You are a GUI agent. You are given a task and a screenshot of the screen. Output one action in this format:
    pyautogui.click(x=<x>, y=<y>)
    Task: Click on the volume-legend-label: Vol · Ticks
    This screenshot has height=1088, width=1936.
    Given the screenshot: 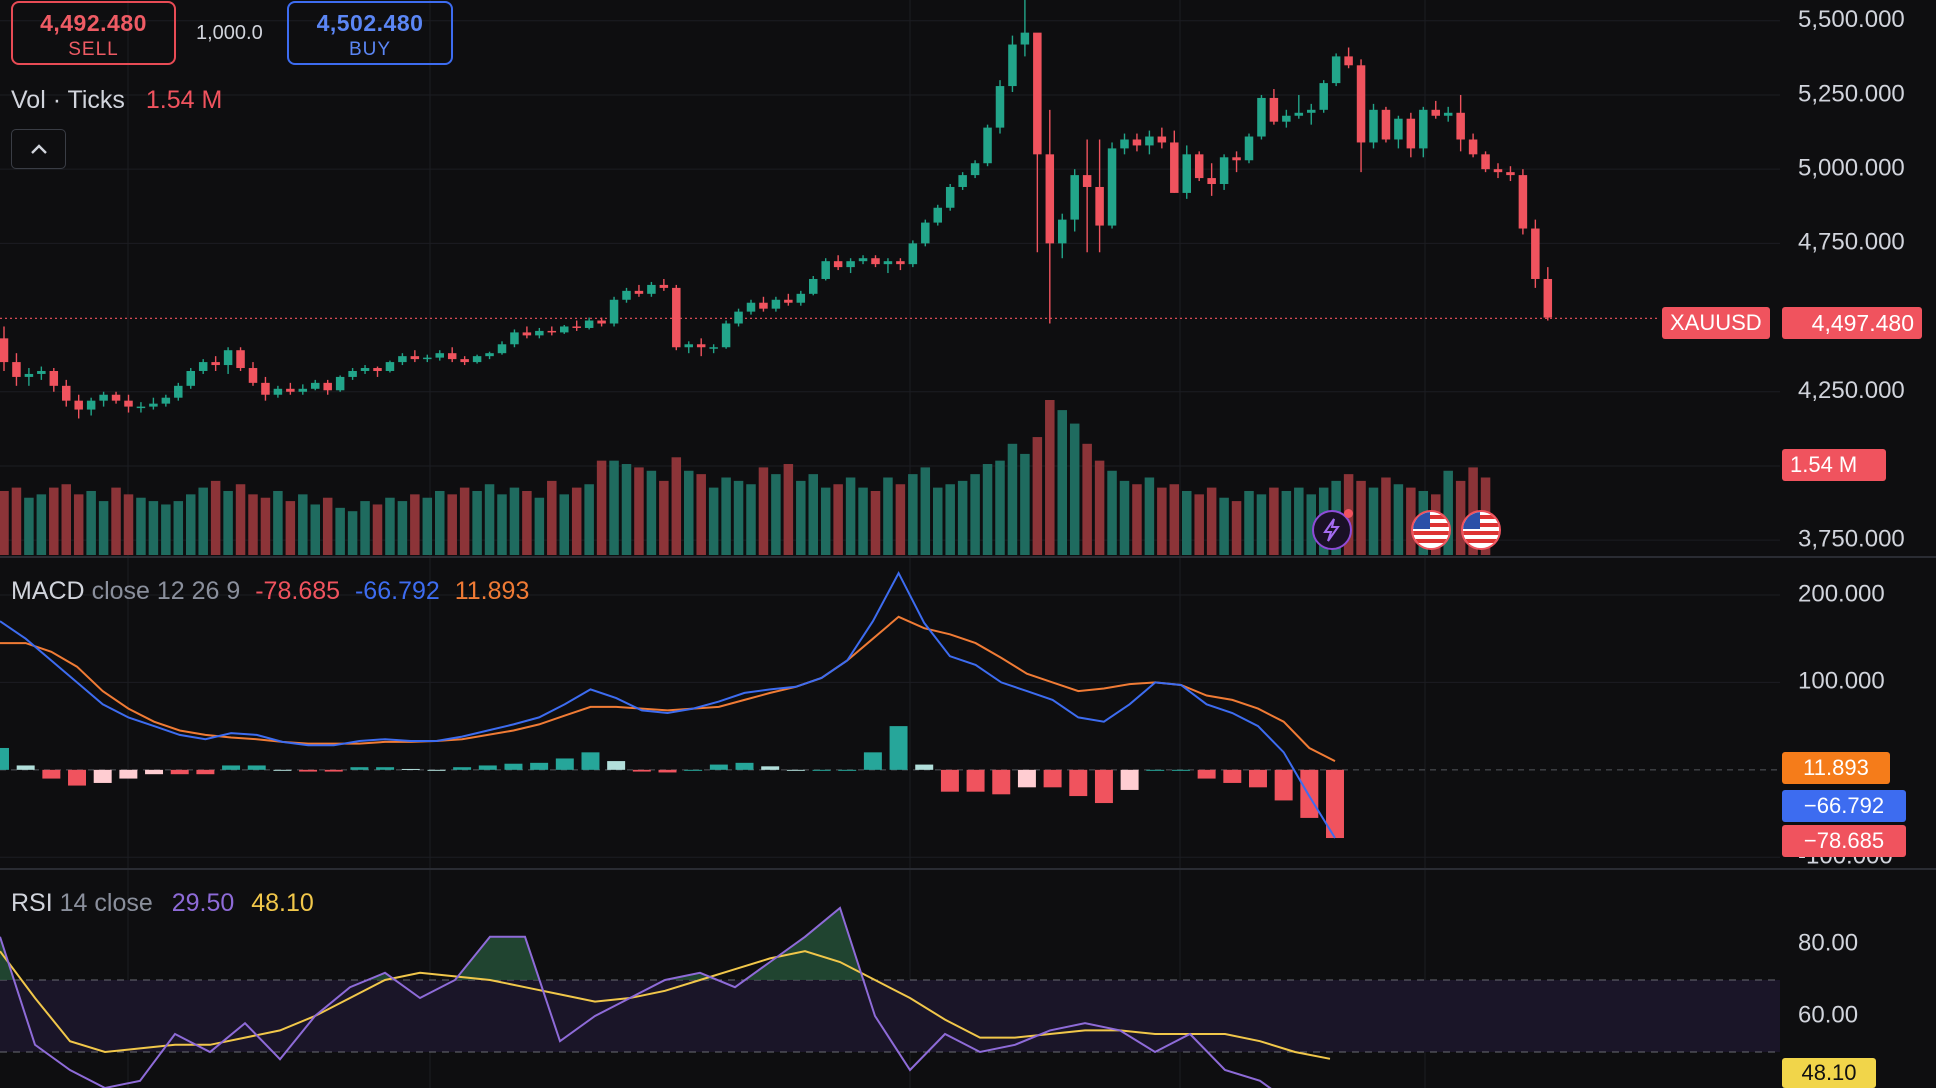 What is the action you would take?
    pyautogui.click(x=68, y=100)
    